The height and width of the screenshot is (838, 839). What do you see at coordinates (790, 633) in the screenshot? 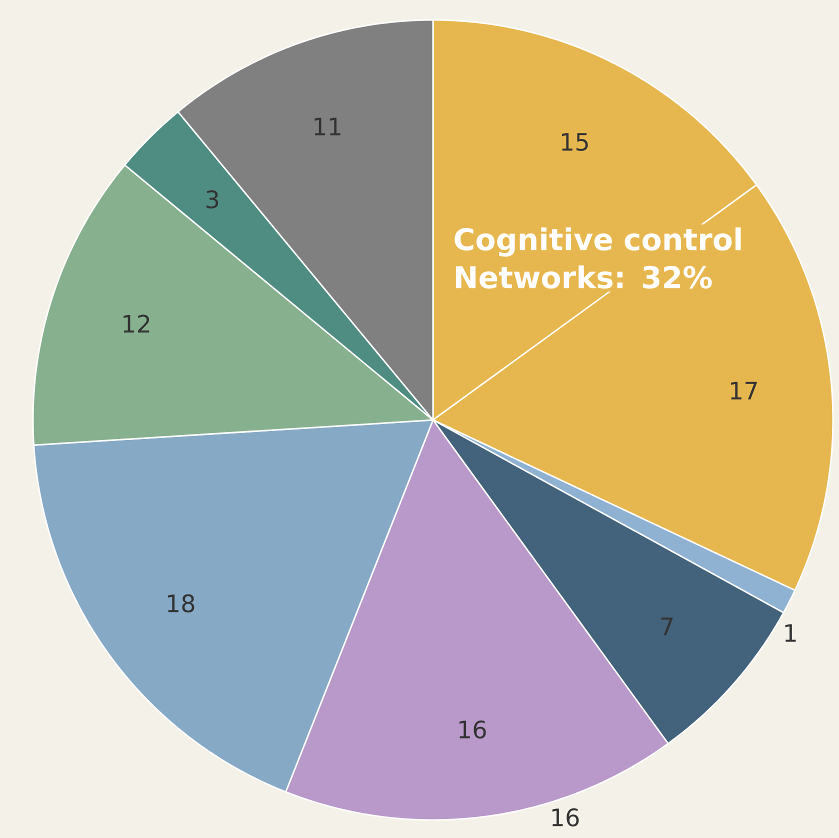
I see `data-label: 1` at bounding box center [790, 633].